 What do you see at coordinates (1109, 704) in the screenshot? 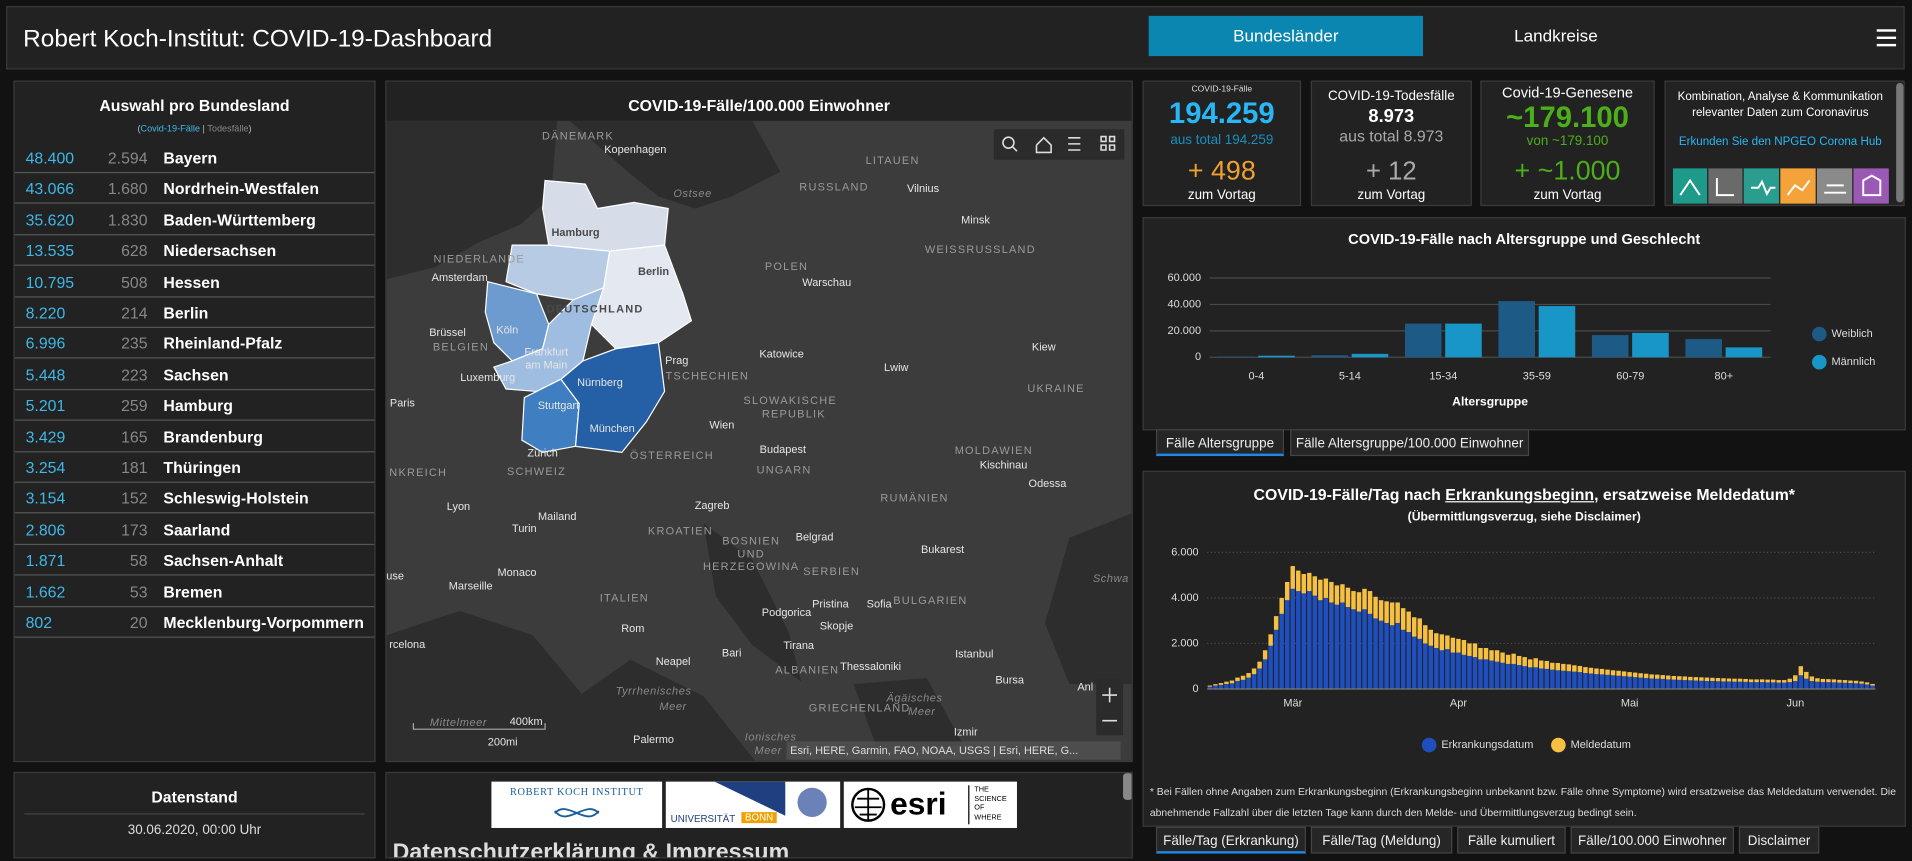
I see `zoom-buttons` at bounding box center [1109, 704].